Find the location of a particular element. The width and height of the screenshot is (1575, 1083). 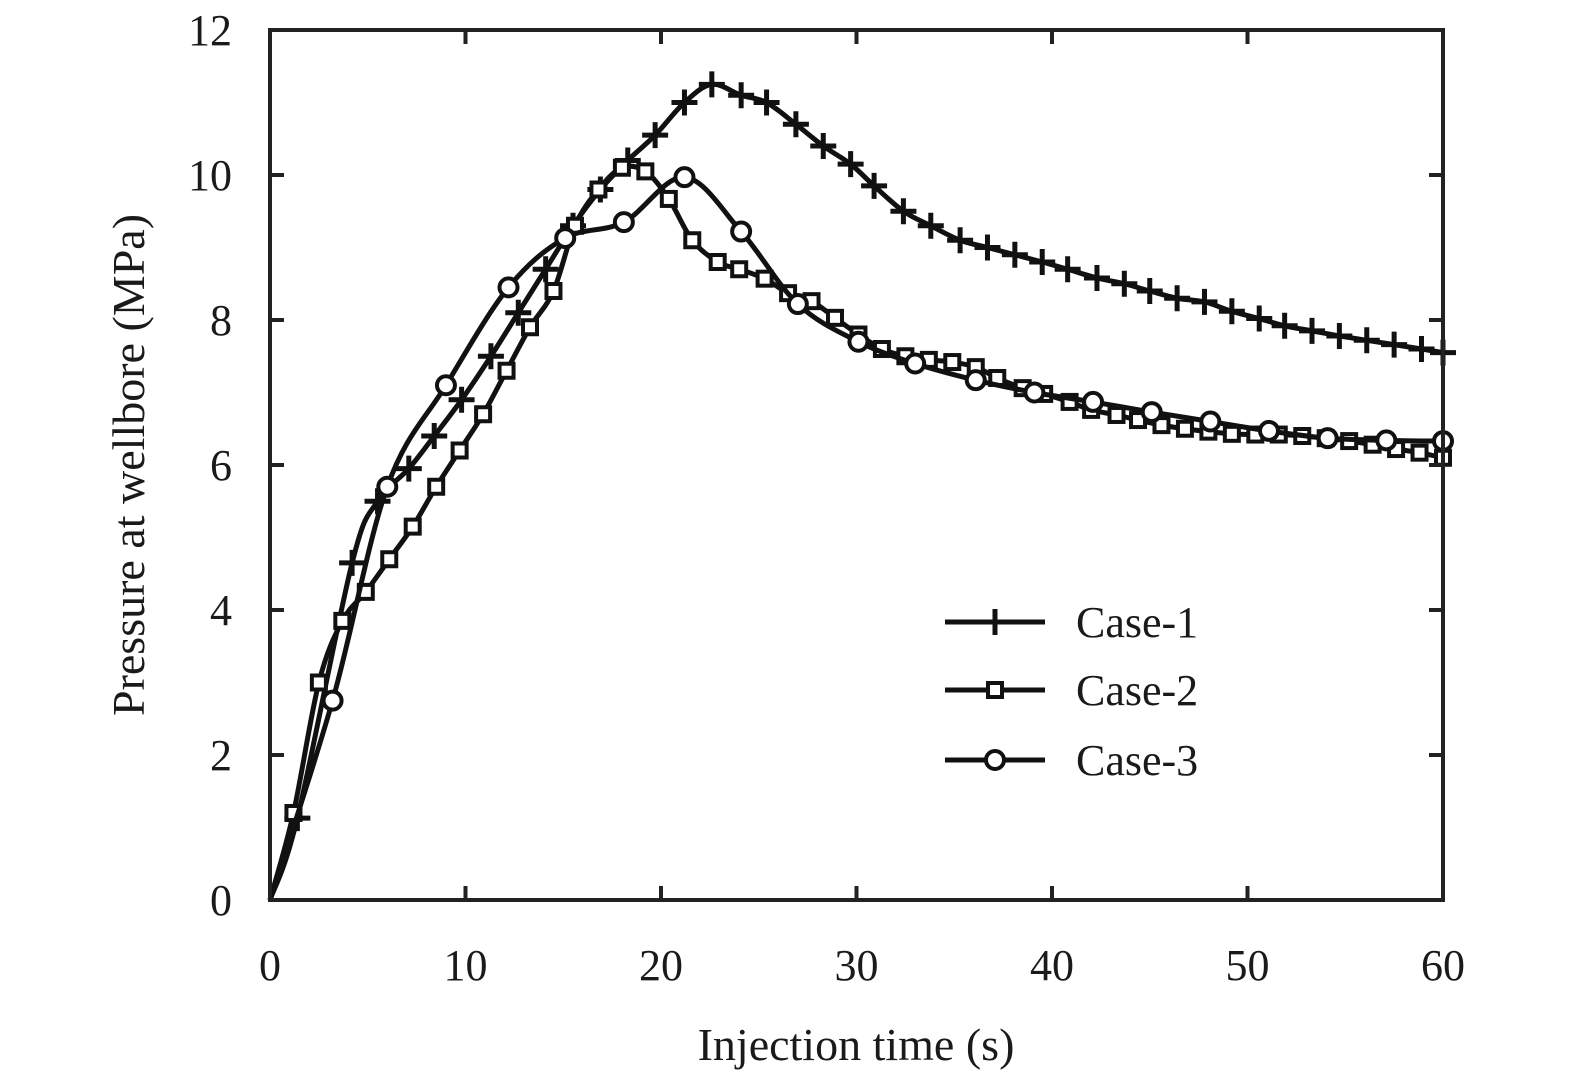

y-axis-label: Pressure at wellbore (MPa) is located at coordinates (128, 465).